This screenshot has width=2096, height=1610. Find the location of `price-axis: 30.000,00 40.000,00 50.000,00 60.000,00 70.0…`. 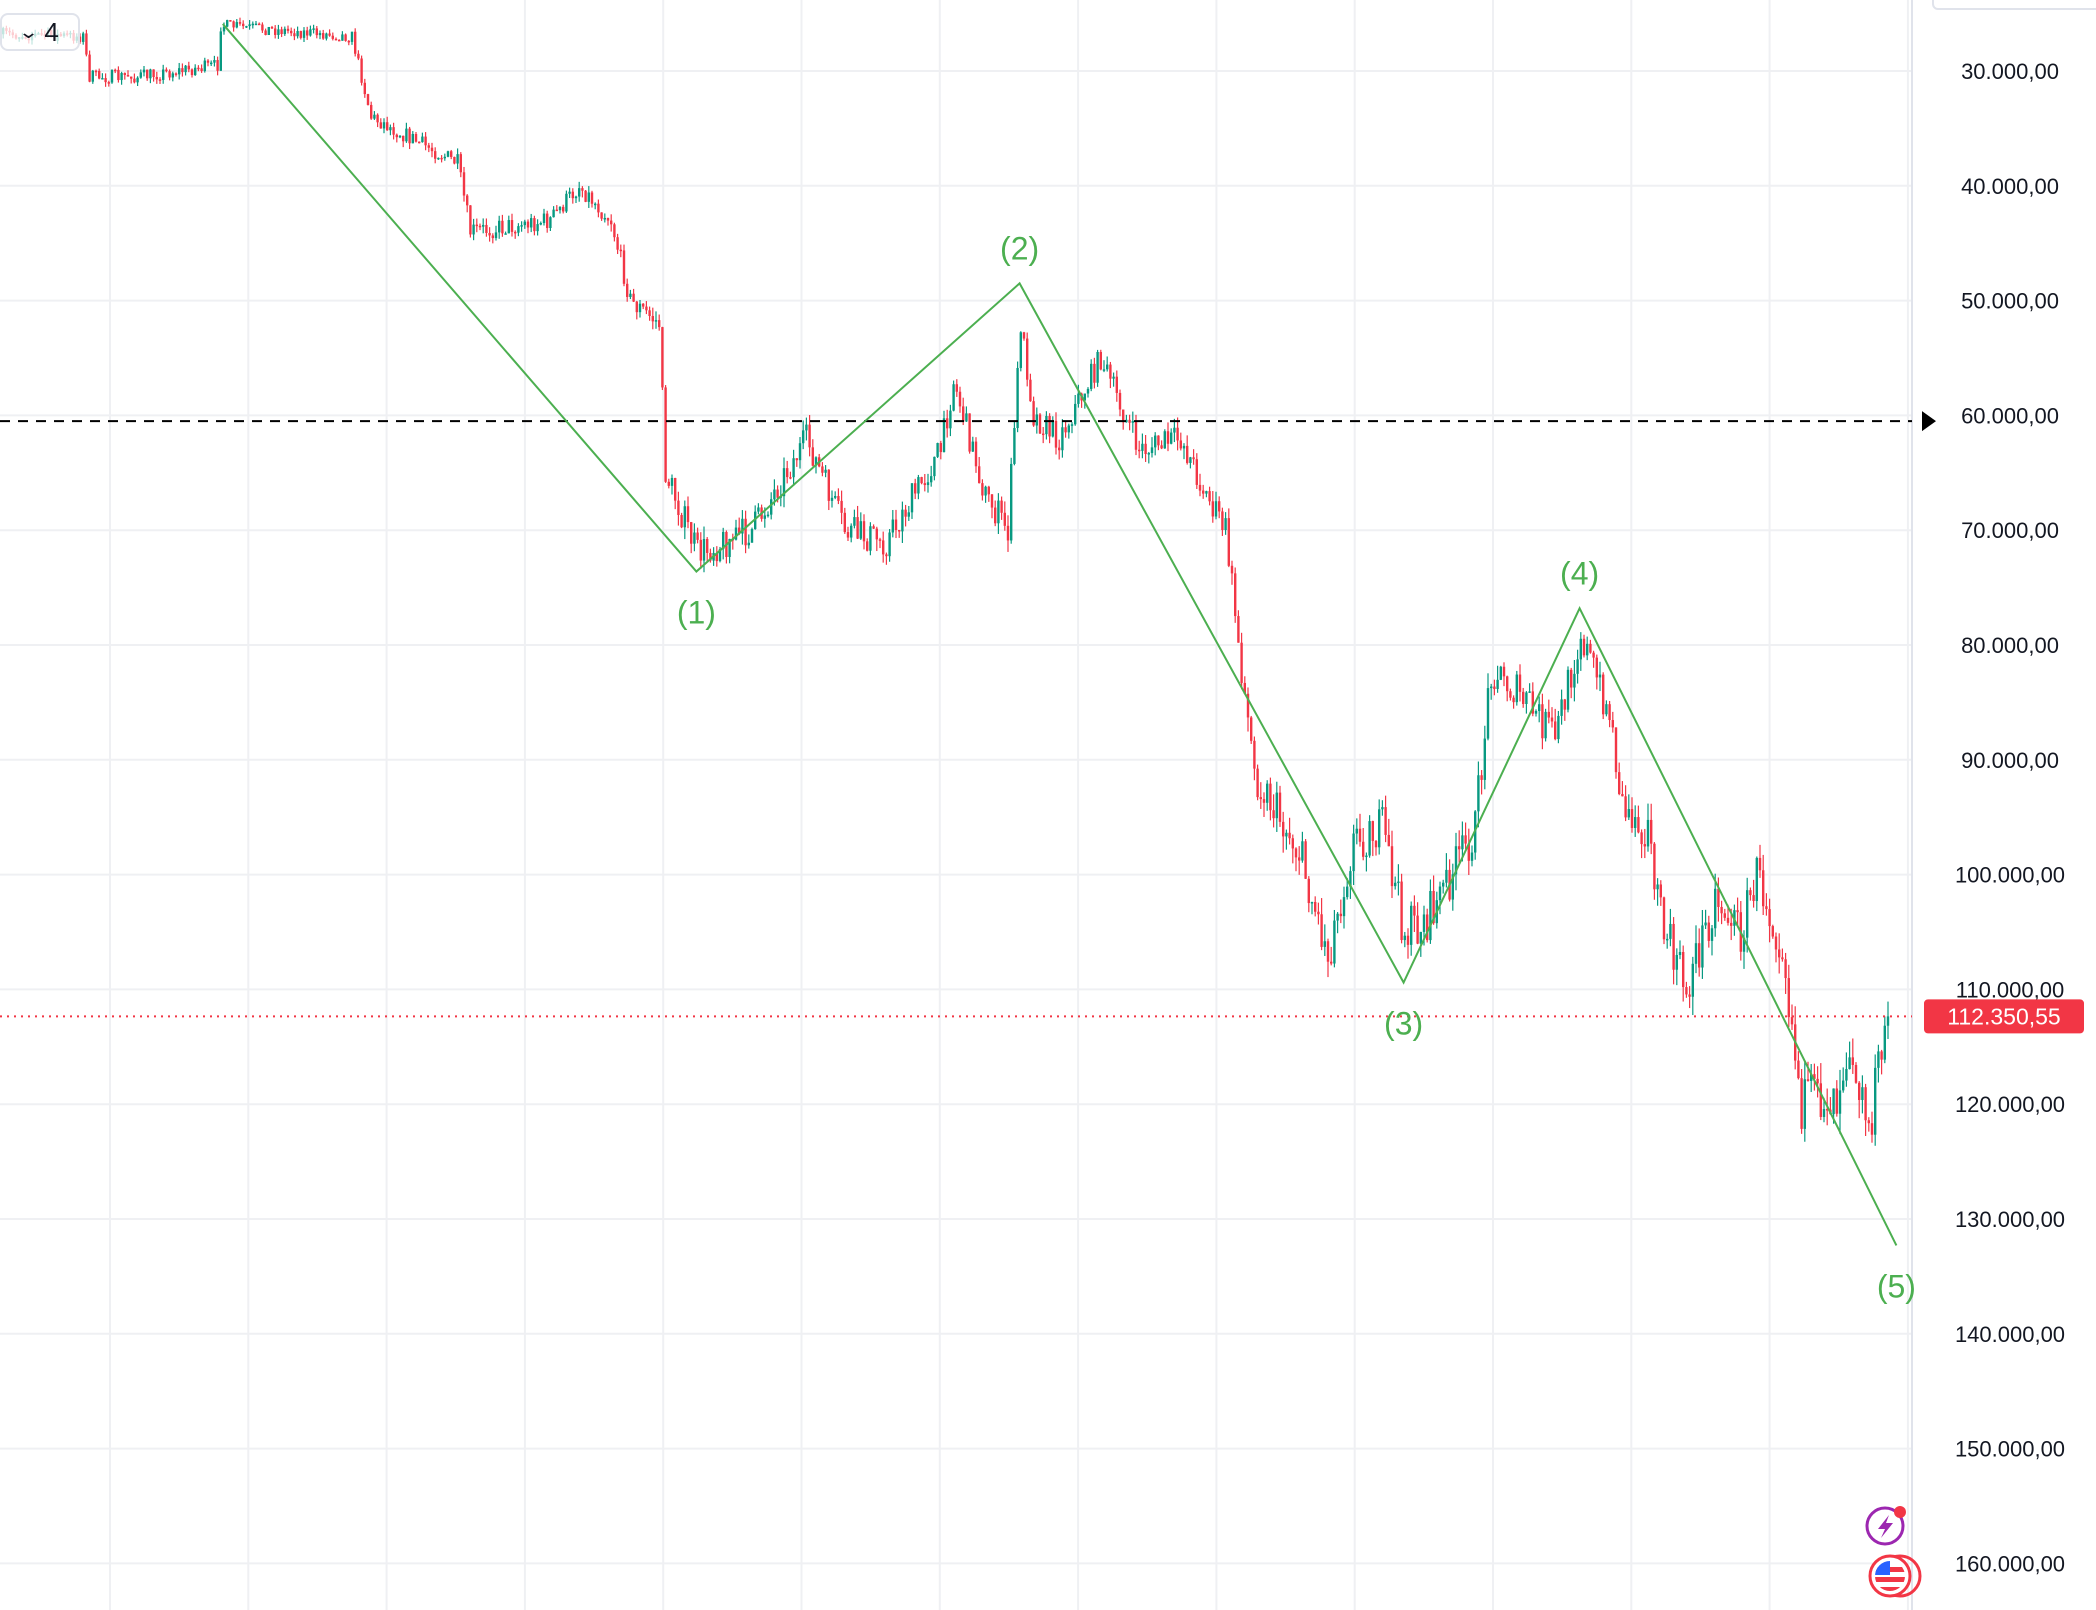

price-axis: 30.000,00 40.000,00 50.000,00 60.000,00 70.0… is located at coordinates (2010, 817).